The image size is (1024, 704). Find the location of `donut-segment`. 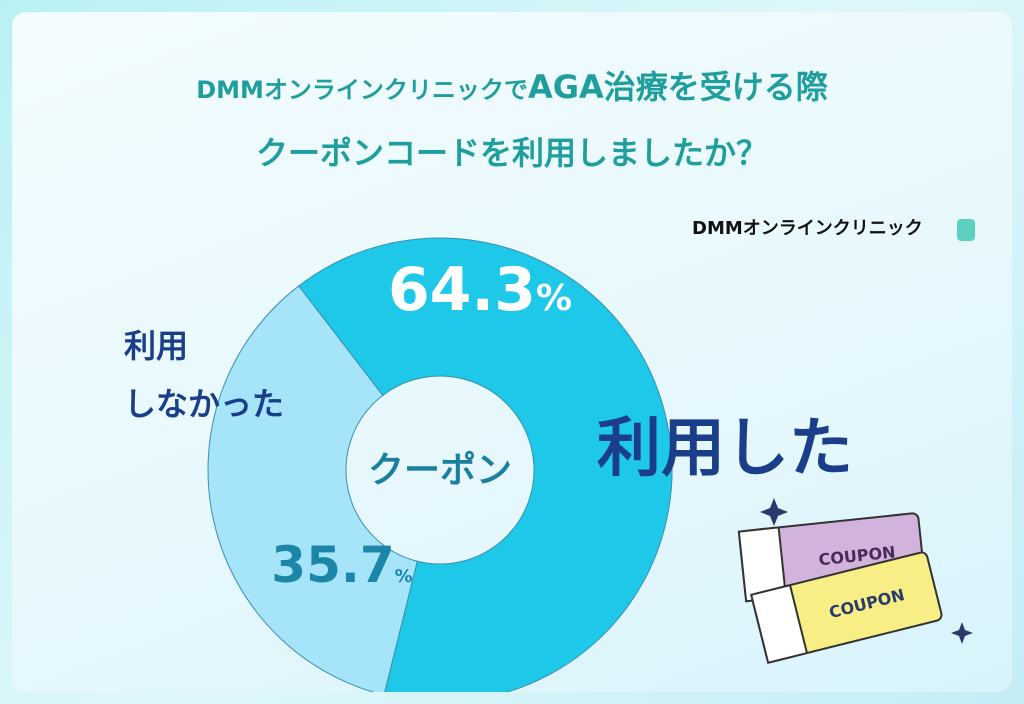

donut-segment is located at coordinates (312, 488).